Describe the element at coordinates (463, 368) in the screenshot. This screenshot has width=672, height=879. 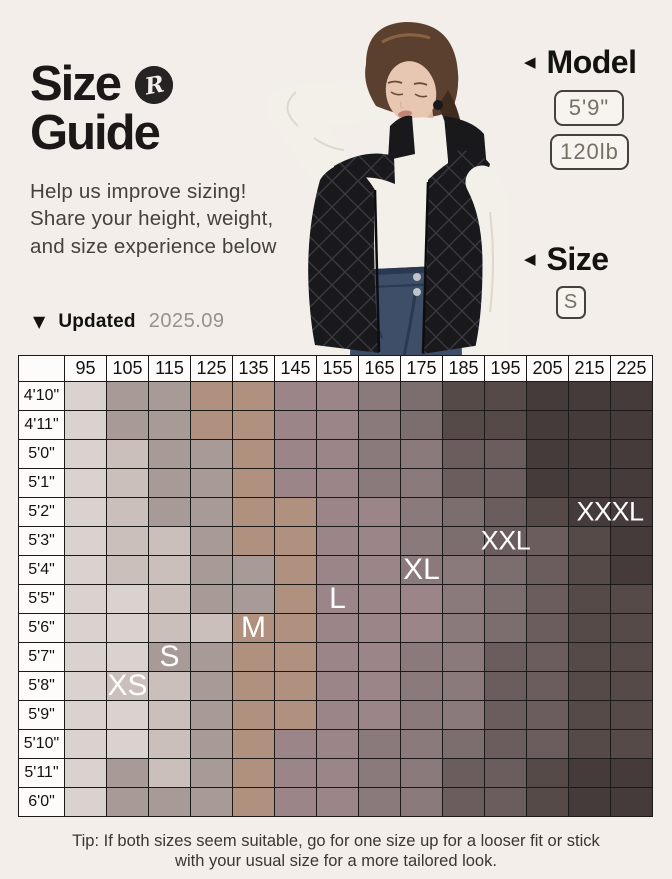
I see `weight-header-cell: 185` at that location.